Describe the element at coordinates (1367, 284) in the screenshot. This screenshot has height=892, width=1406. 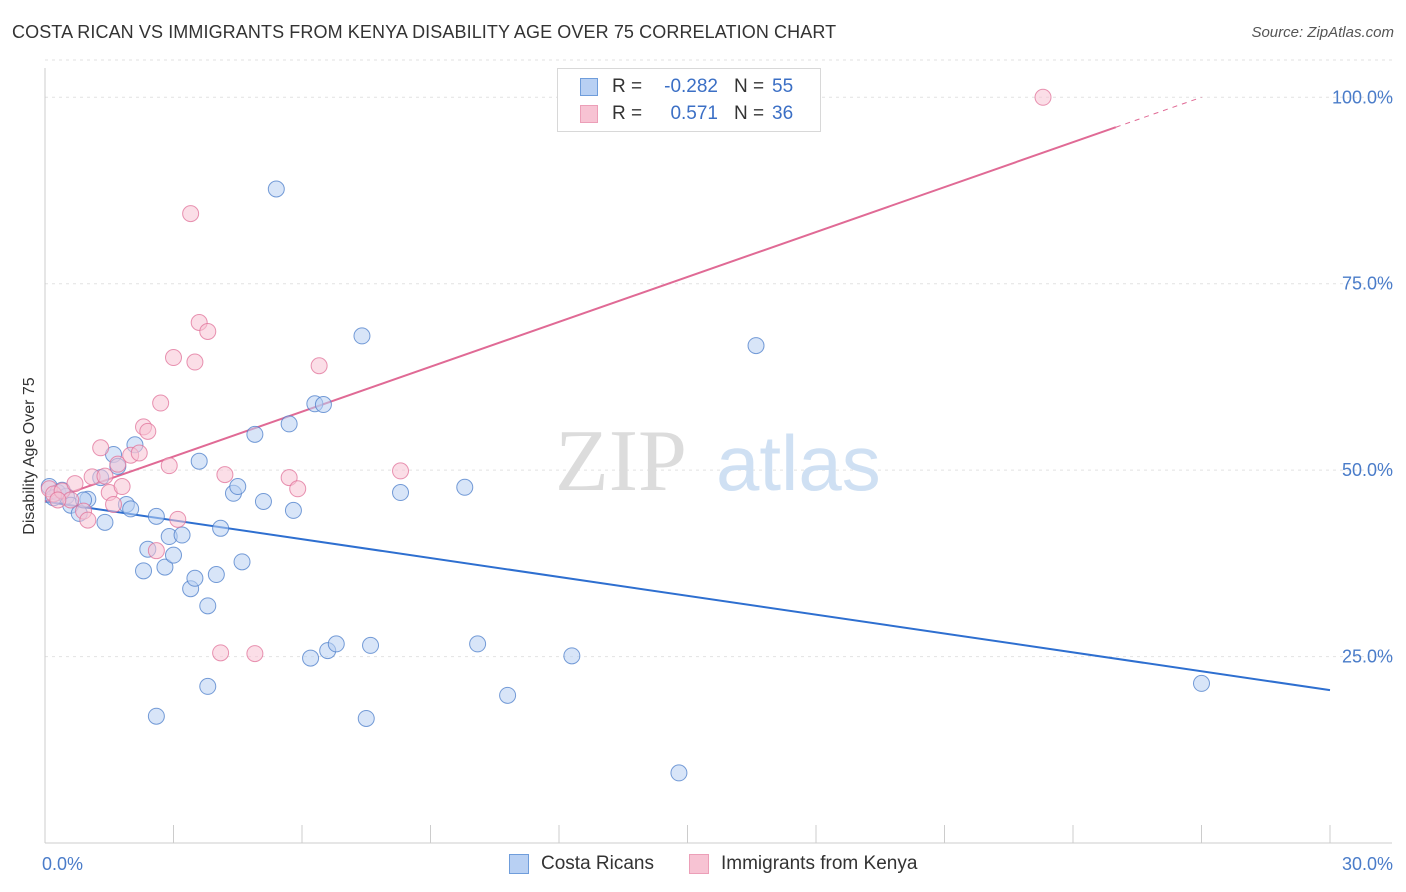
I see `y-tick-label: 75.0%` at that location.